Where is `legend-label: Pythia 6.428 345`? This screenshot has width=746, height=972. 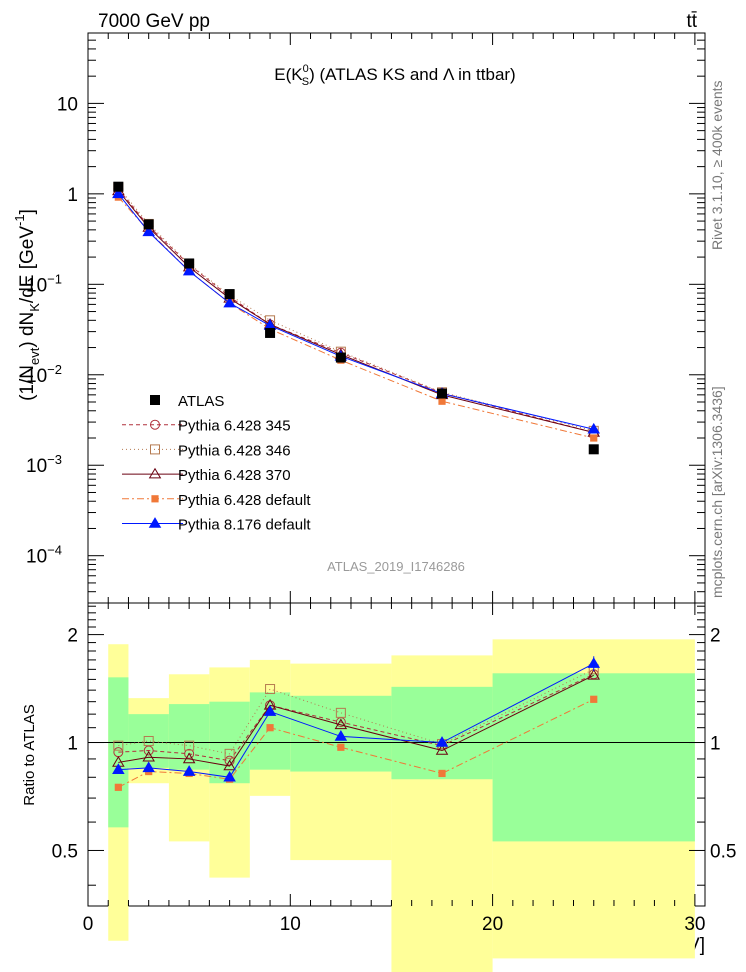
legend-label: Pythia 6.428 345 is located at coordinates (234, 426).